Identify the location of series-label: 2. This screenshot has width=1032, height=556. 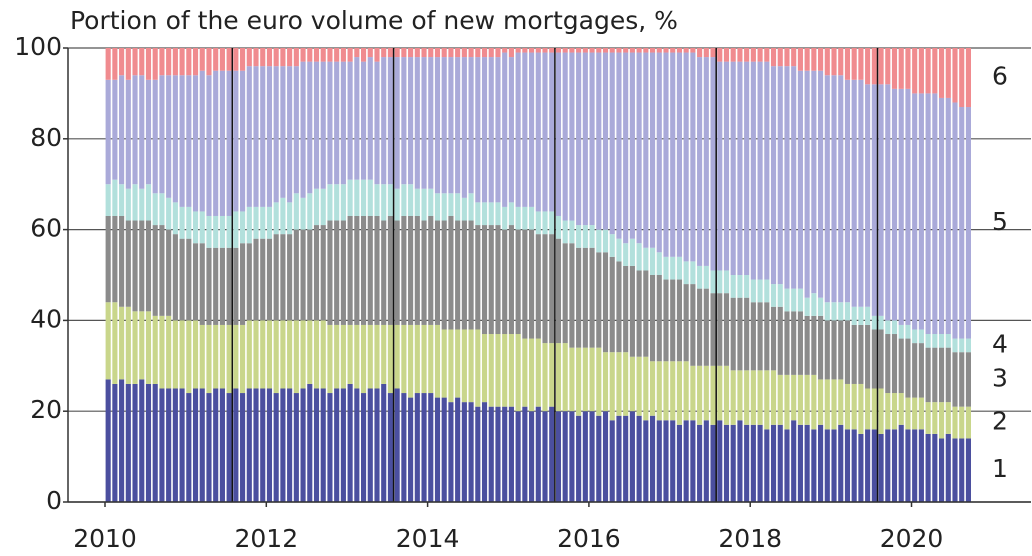
(1000, 421).